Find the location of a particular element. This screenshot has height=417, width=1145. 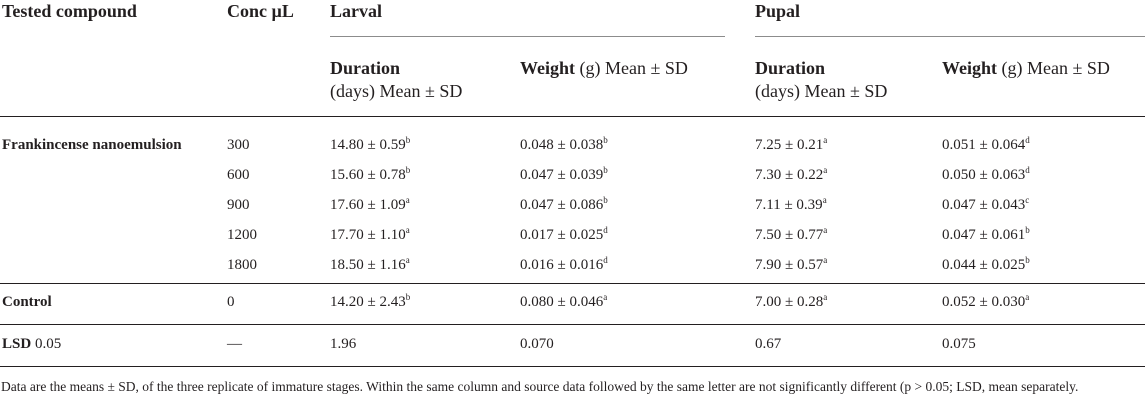

cell-pupal-duration: 7.90 ± 0.57a is located at coordinates (791, 264).